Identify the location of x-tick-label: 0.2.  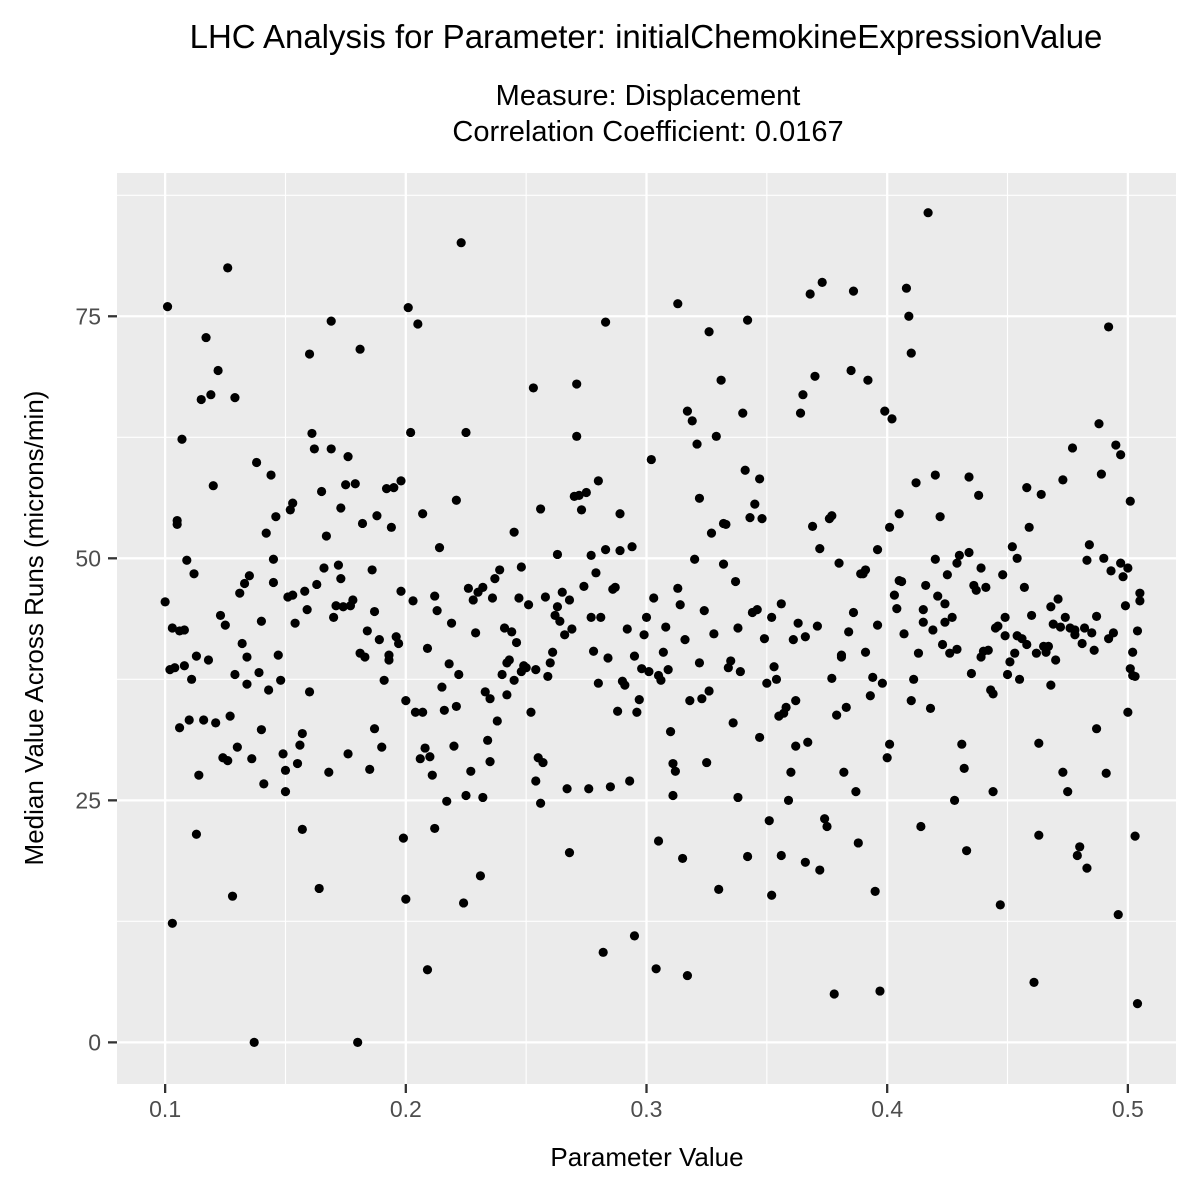
(406, 1109).